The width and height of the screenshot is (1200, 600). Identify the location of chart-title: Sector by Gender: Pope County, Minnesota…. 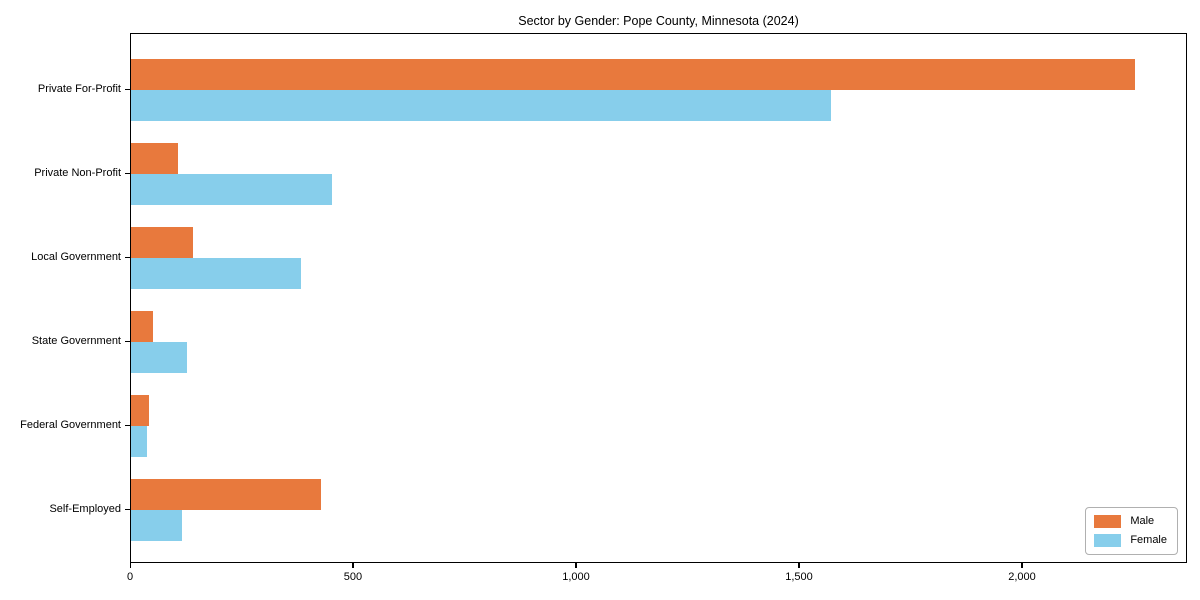
(658, 21).